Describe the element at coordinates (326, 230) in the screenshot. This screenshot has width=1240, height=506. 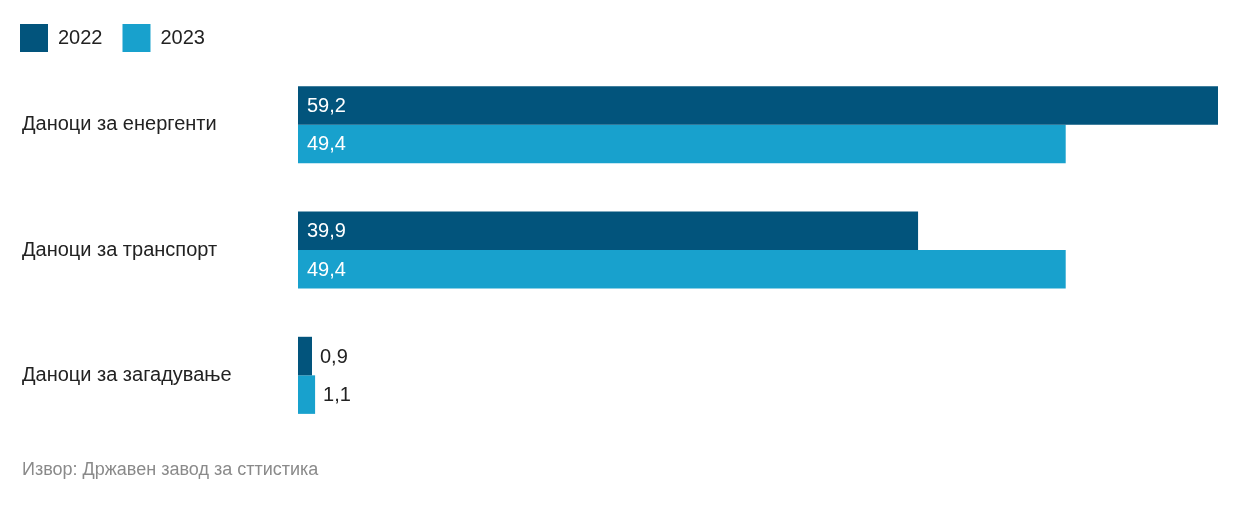
I see `data-label: 39,9` at that location.